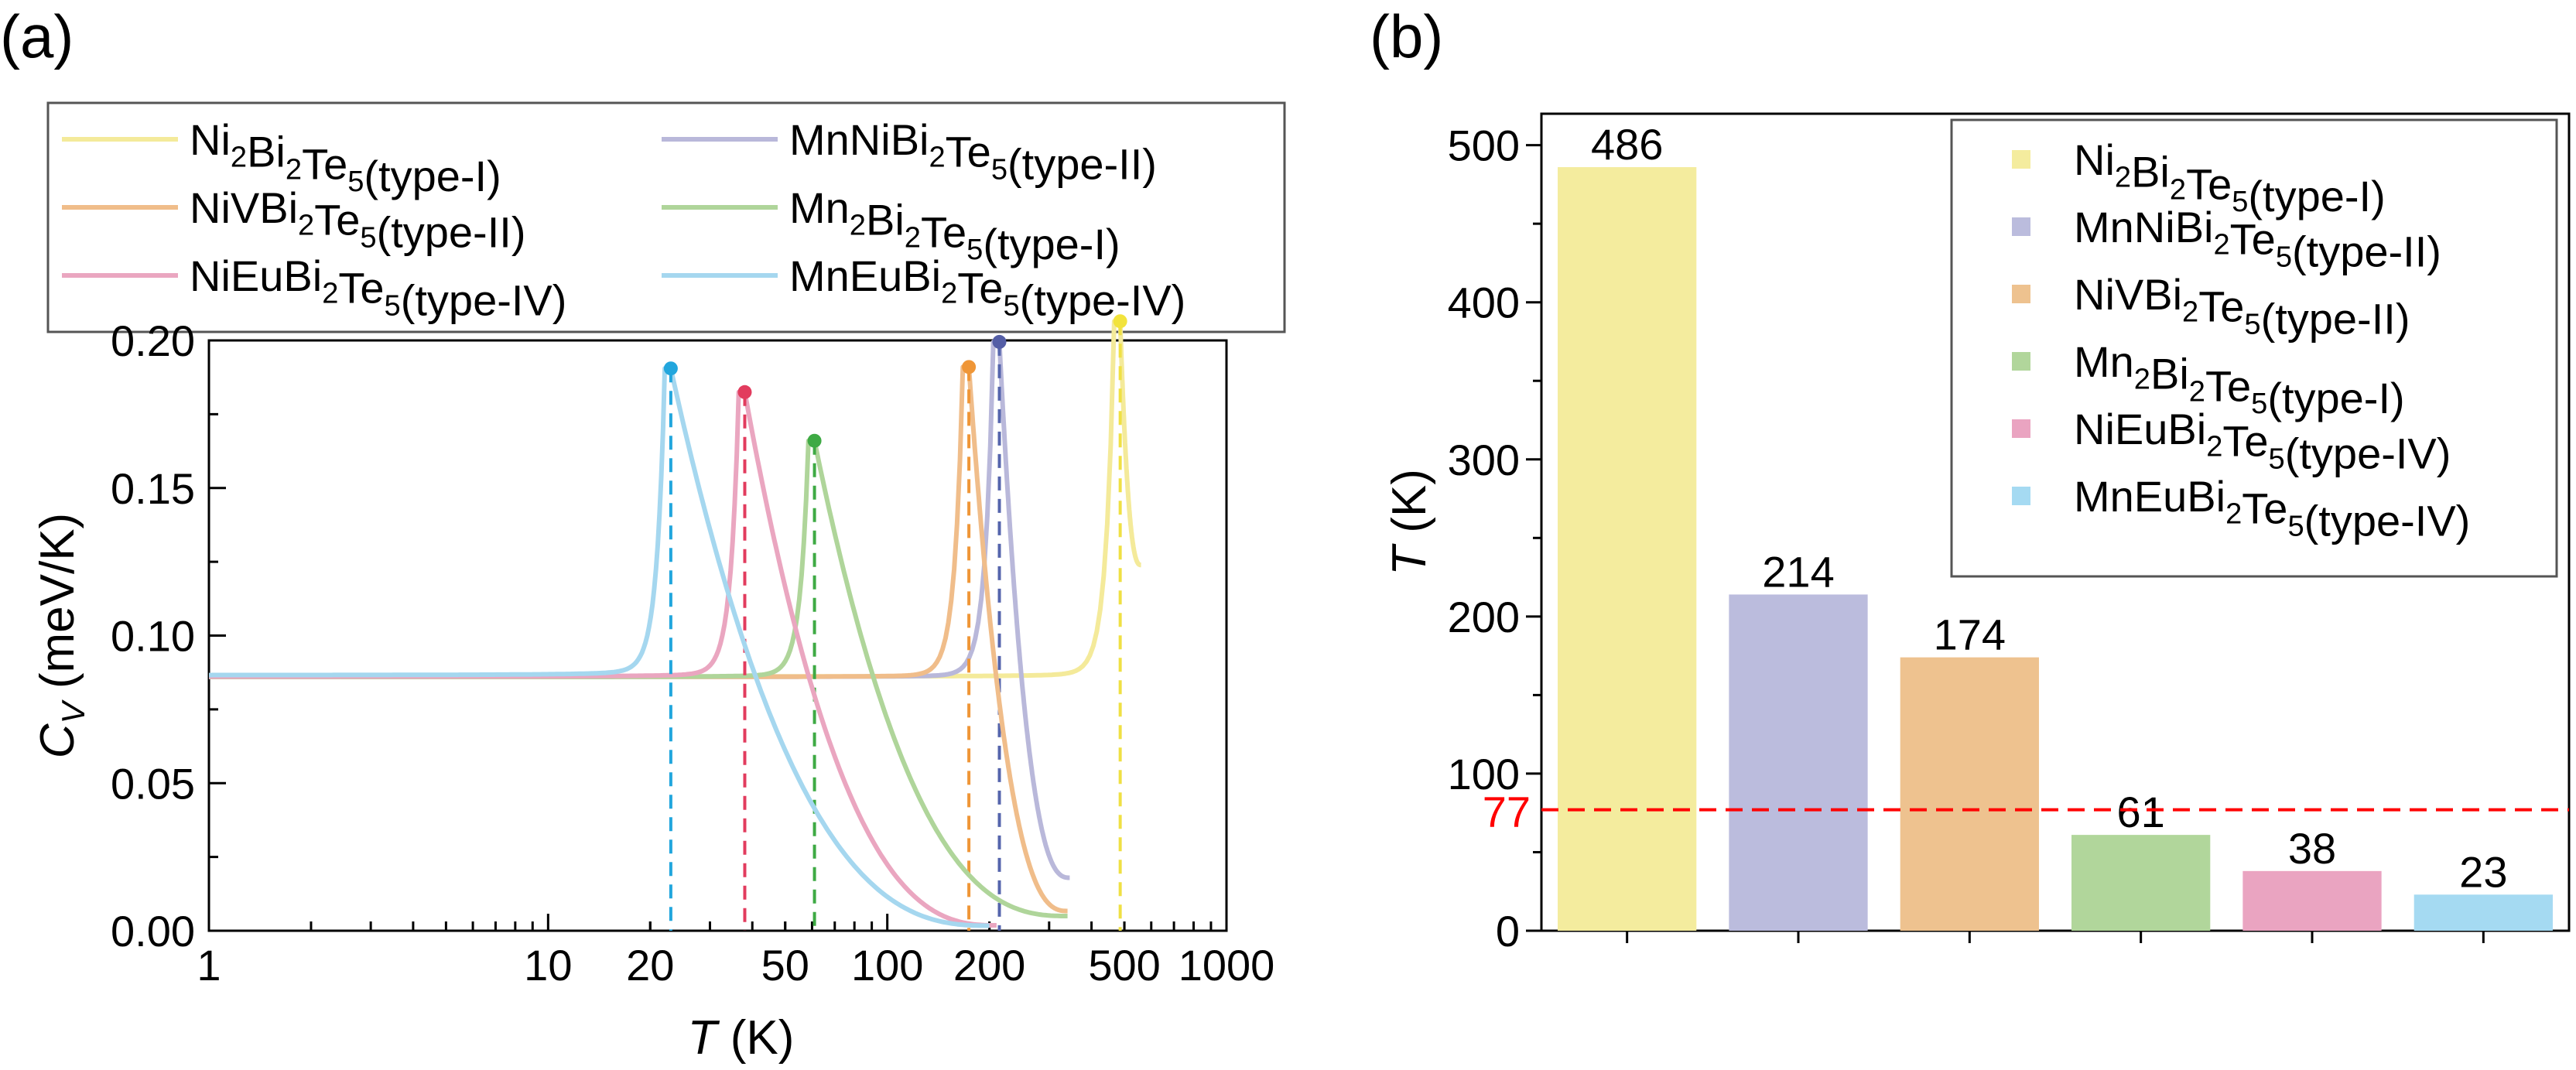 This screenshot has height=1070, width=2576. What do you see at coordinates (973, 151) in the screenshot?
I see `legend-a-label-MnNiBi2Te5: MnNiBi2Te5(type-II)` at bounding box center [973, 151].